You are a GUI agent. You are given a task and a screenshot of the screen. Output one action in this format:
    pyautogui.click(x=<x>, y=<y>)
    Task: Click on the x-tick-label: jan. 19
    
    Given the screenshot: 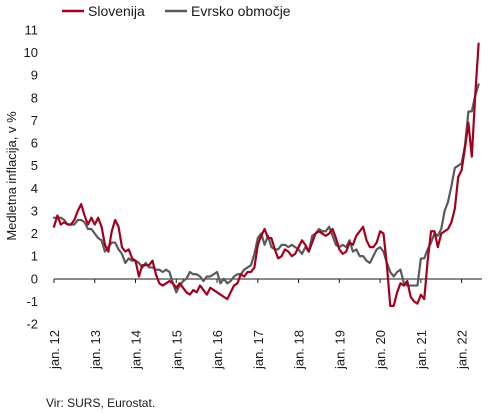 What is the action you would take?
    pyautogui.click(x=339, y=350)
    